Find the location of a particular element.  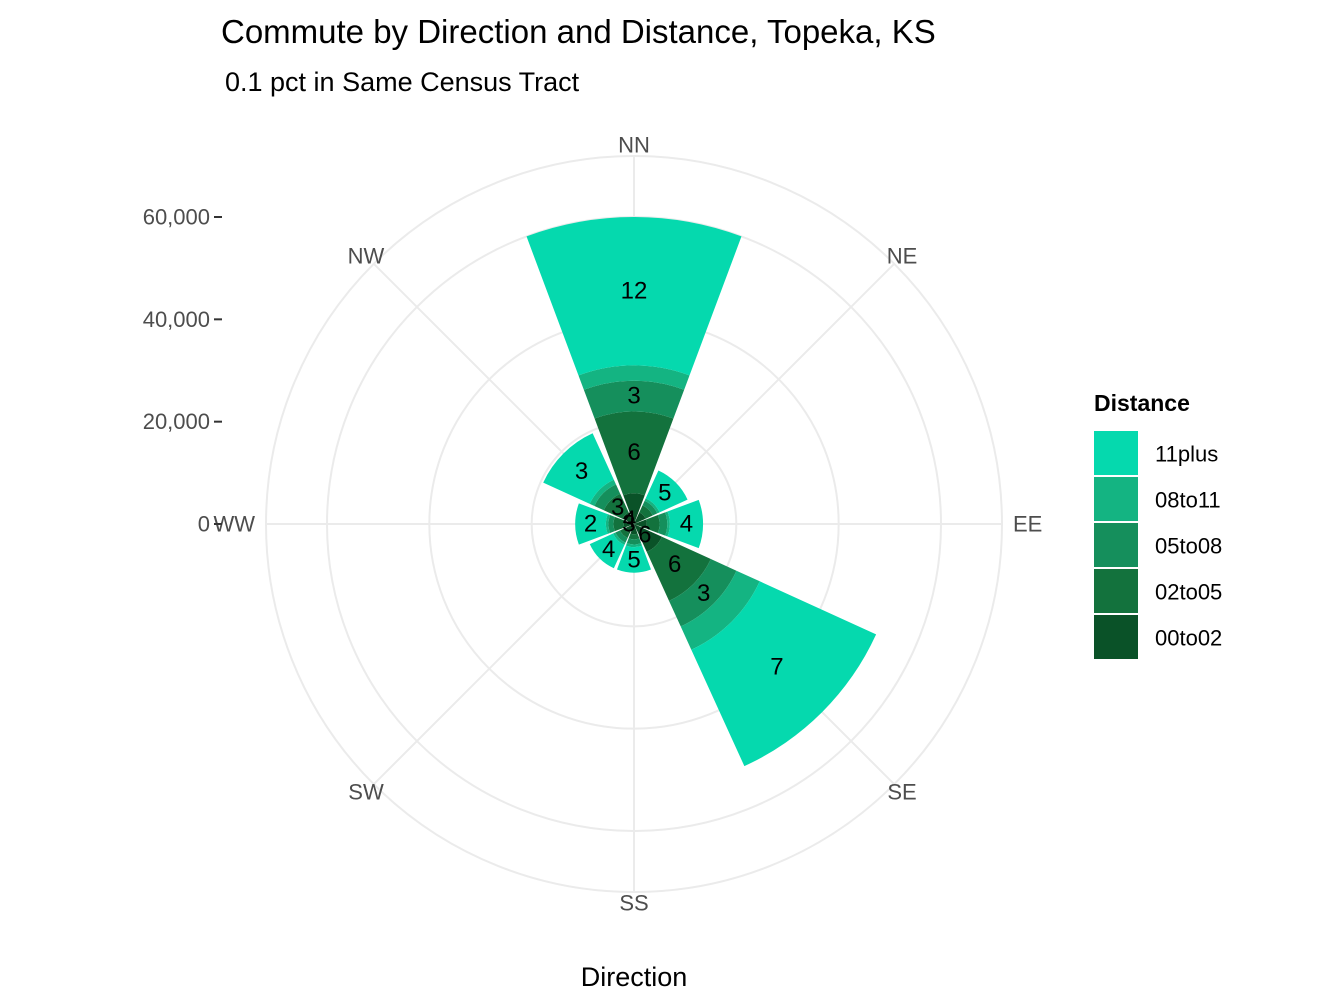

bar-ww-05to08 is located at coordinates (611, 524).